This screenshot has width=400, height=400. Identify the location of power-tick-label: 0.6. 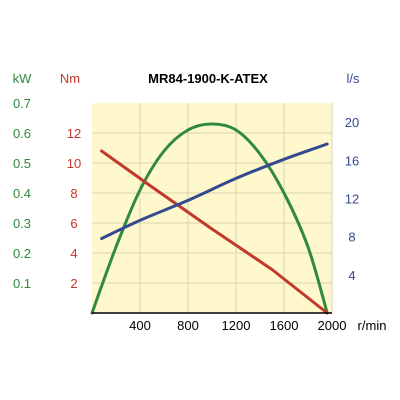
(22, 133).